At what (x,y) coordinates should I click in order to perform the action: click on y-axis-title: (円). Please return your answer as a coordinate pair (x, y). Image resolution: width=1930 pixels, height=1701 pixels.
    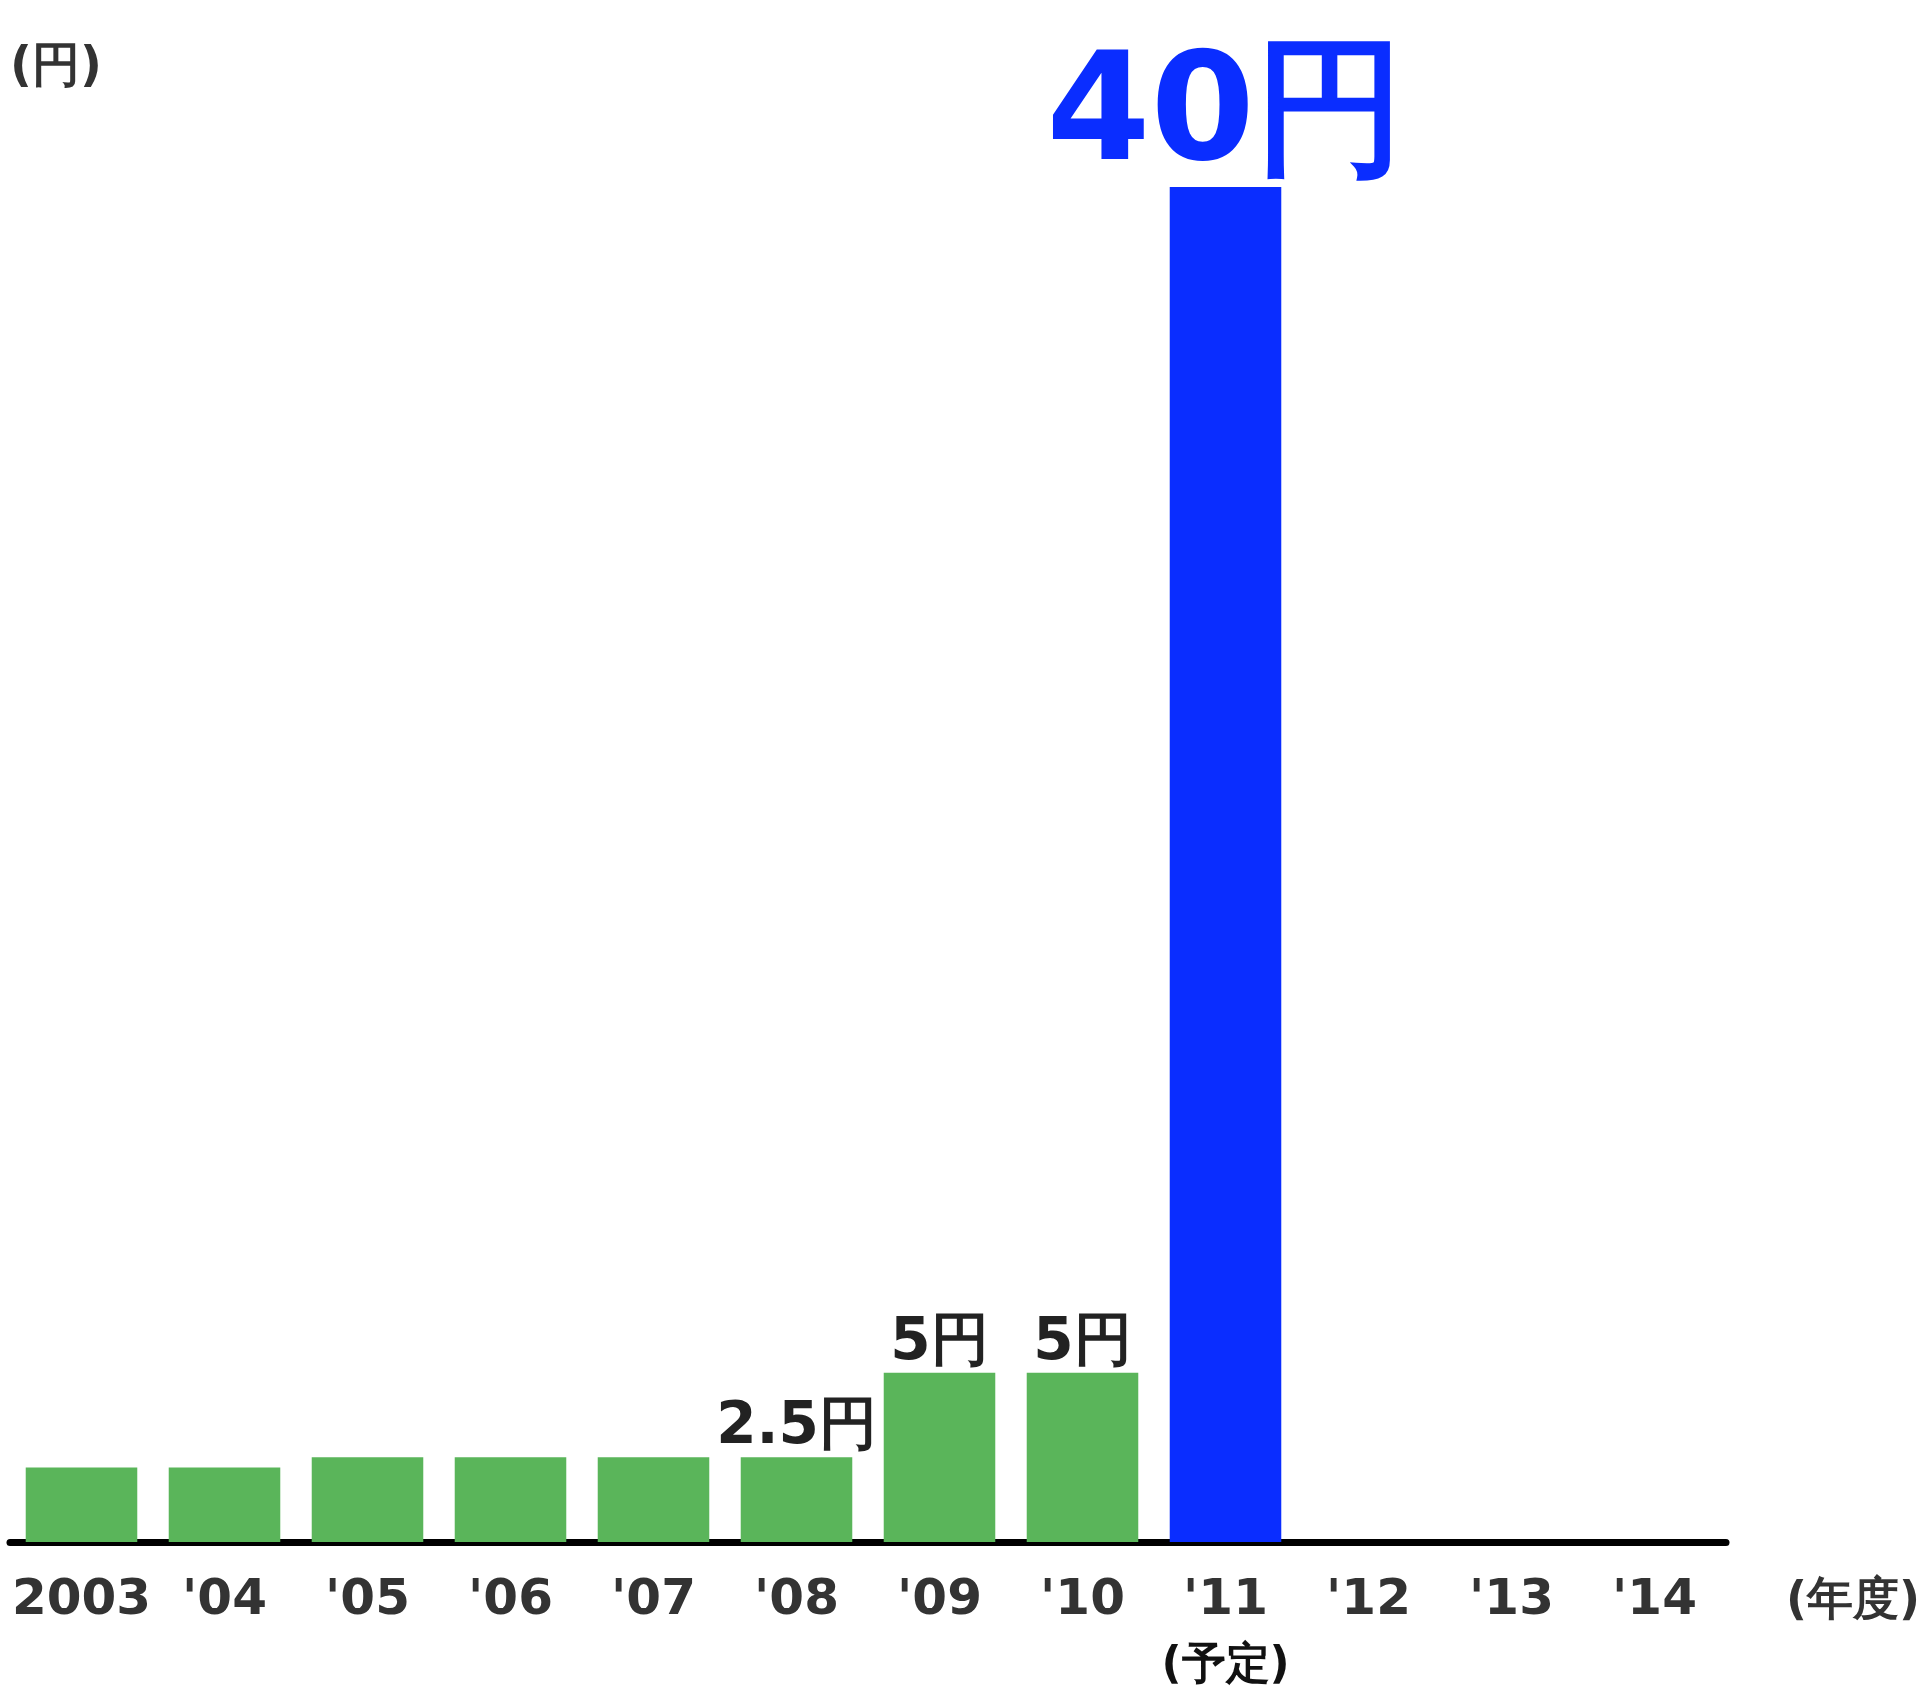
    Looking at the image, I should click on (56, 64).